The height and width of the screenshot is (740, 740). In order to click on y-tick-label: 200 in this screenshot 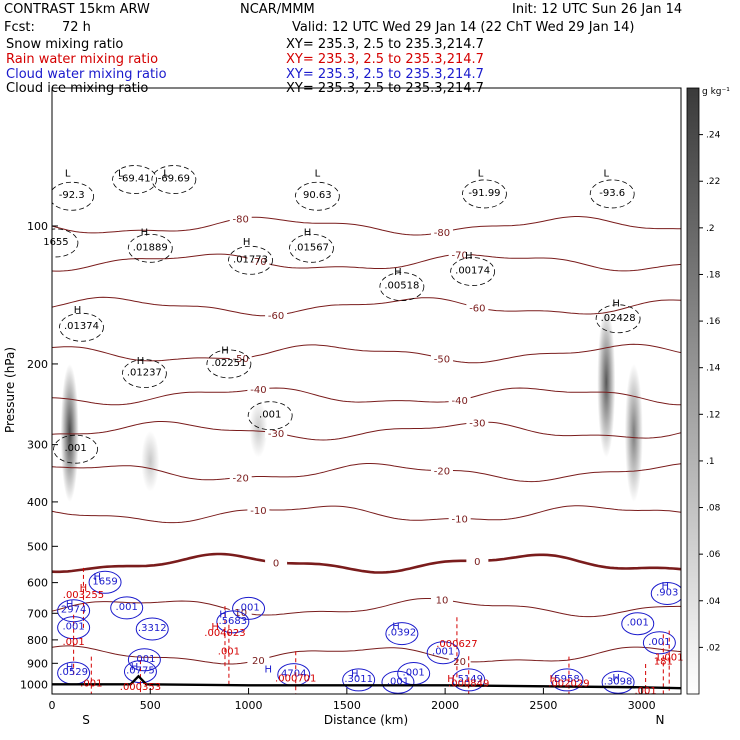, I will do `click(37, 364)`.